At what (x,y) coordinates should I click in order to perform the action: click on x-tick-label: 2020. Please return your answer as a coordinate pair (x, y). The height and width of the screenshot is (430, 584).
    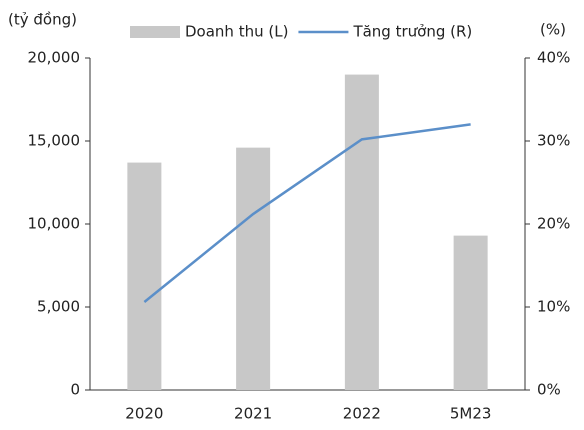
    Looking at the image, I should click on (144, 414).